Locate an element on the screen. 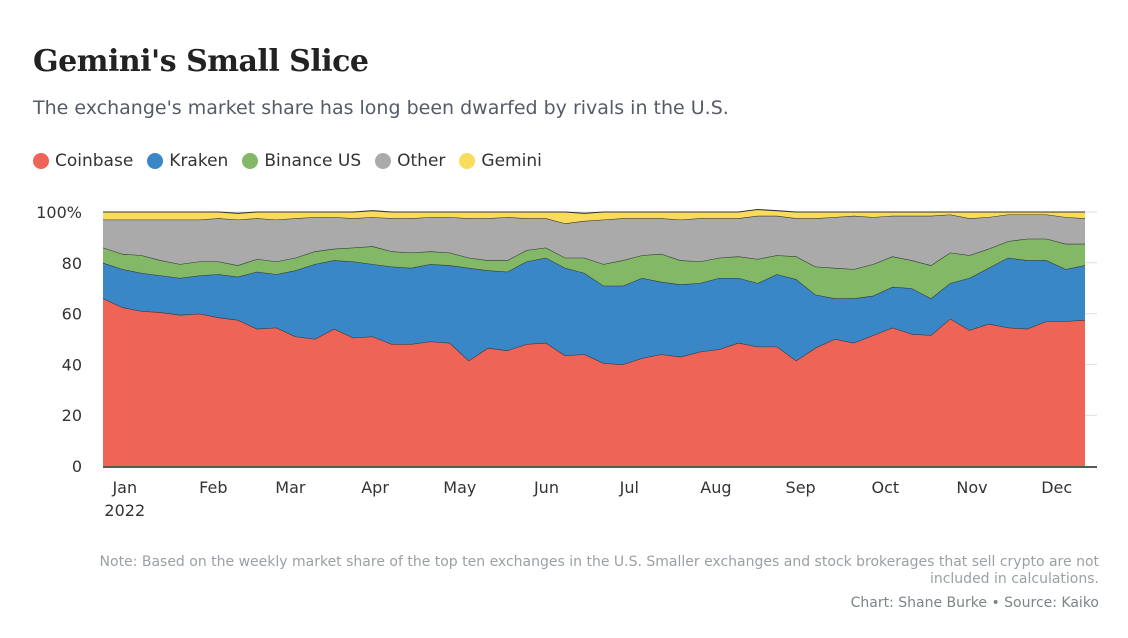  x-tick-label: Jul is located at coordinates (629, 487).